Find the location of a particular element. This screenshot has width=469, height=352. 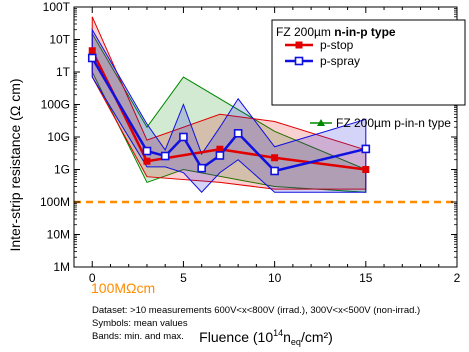

y-tick-label: 100T is located at coordinates (57, 7).